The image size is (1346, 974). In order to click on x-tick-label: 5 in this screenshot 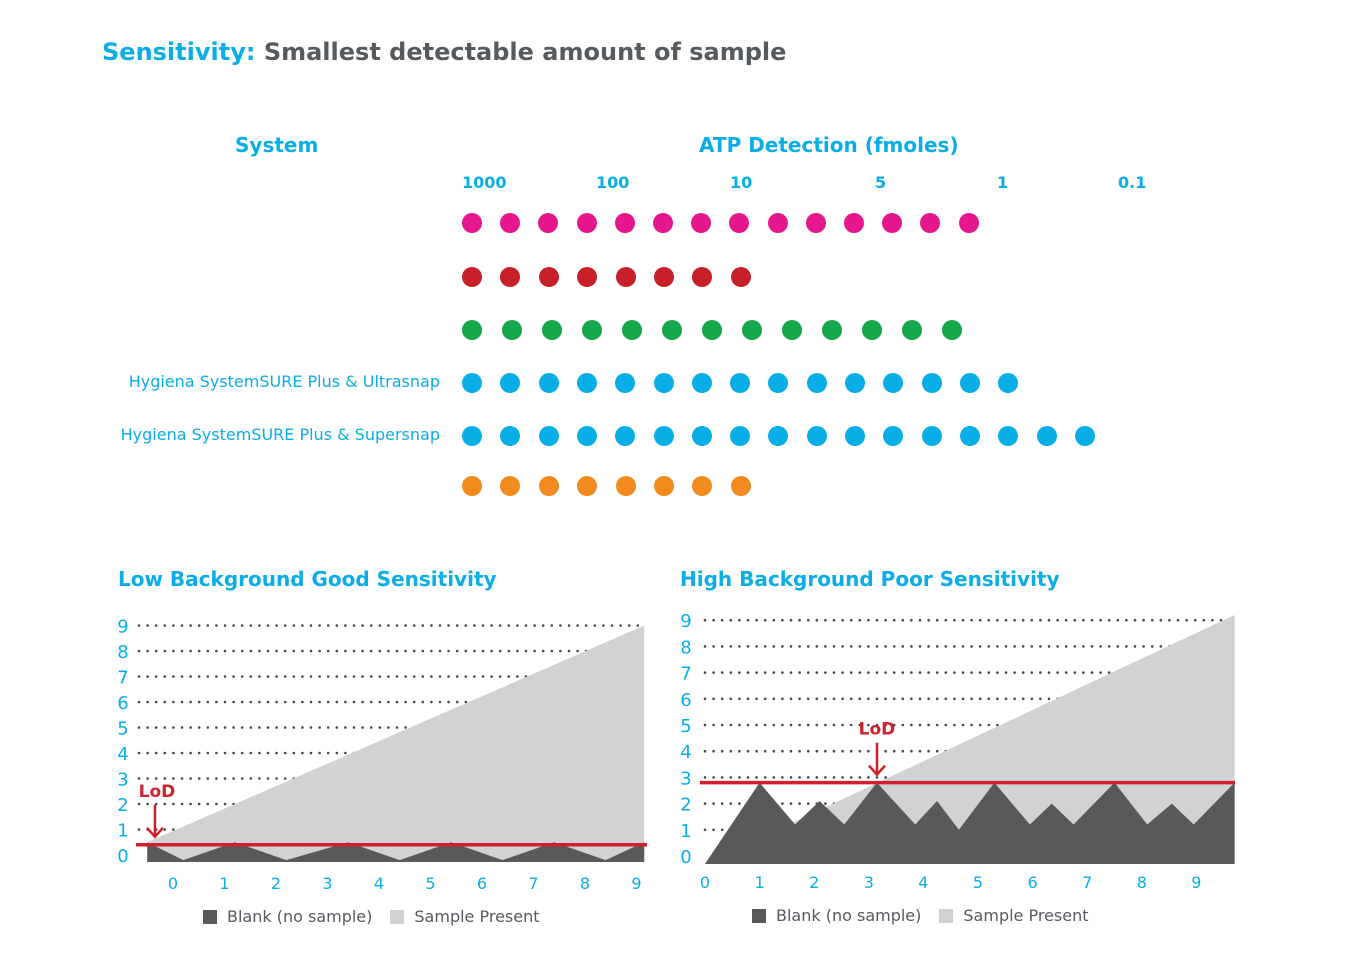, I will do `click(430, 883)`.